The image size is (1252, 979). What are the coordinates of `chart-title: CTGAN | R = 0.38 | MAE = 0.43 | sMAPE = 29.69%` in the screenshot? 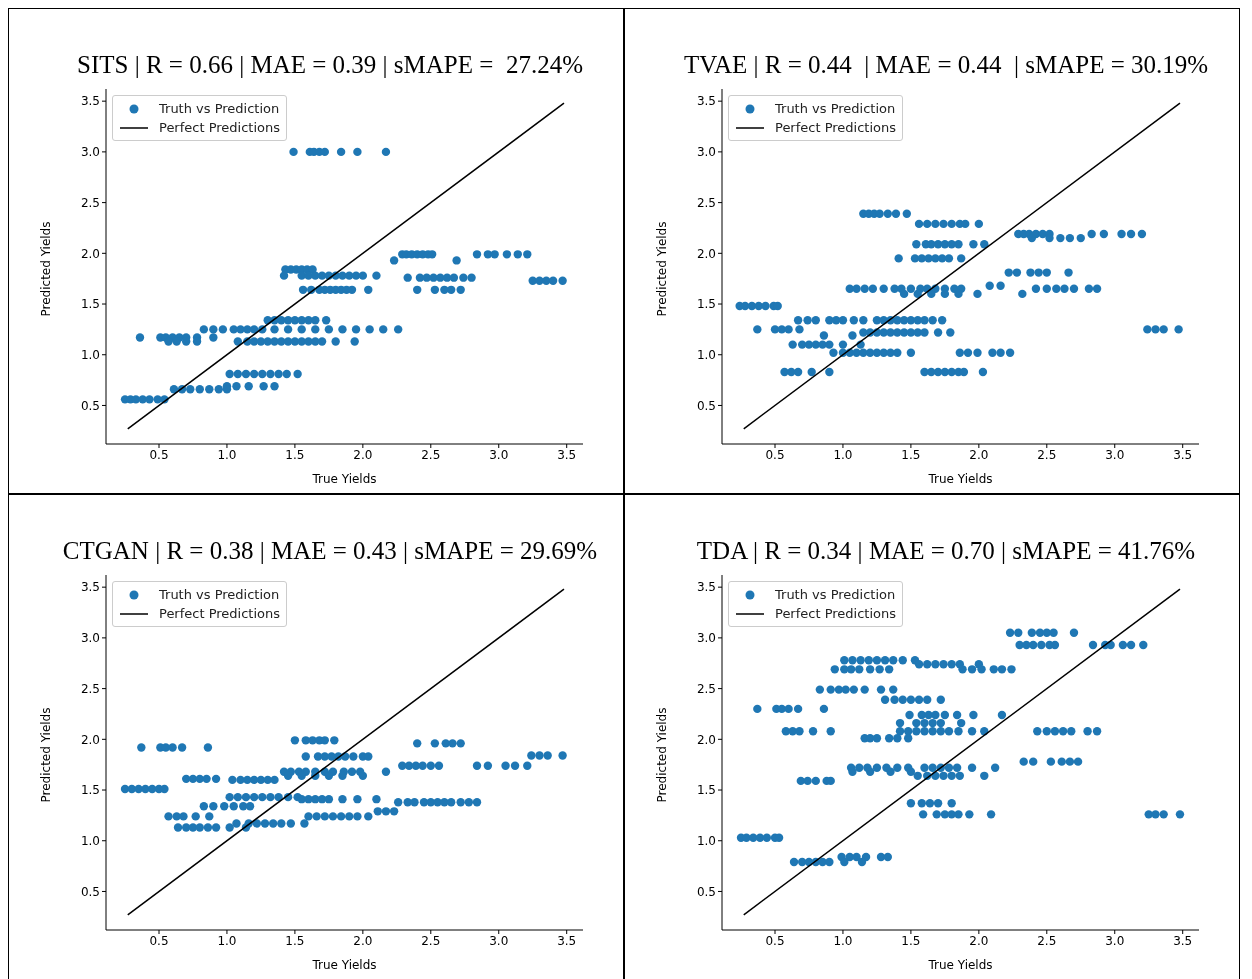 It's located at (330, 551).